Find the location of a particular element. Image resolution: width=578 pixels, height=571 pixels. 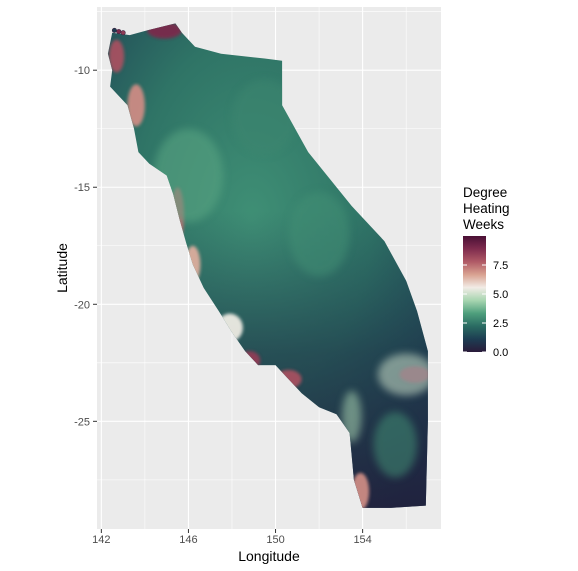

legend-title-line-1: Degree is located at coordinates (485, 192).